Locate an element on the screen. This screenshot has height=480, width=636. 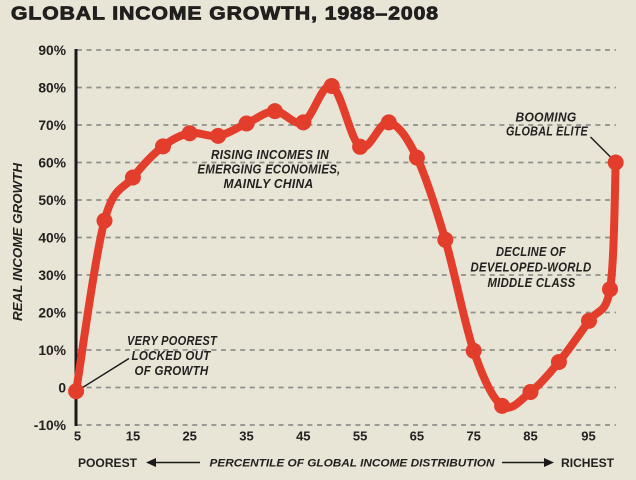
svg-text: OF GROWTH is located at coordinates (172, 370).